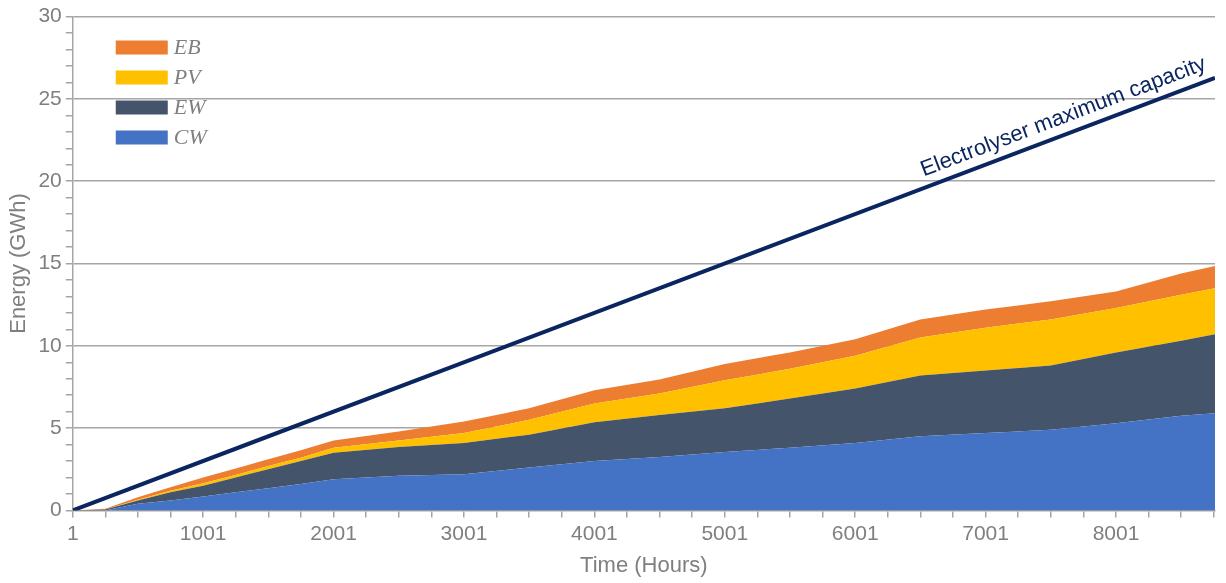  Describe the element at coordinates (203, 532) in the screenshot. I see `x-tick-label: 1001` at that location.